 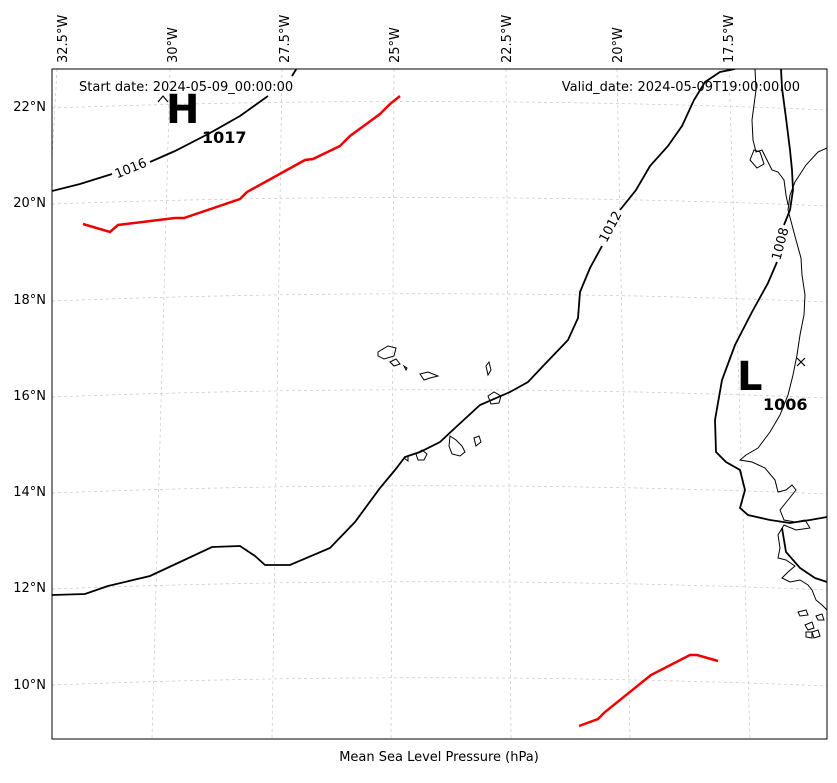 I want to click on low-center-marker, so click(x=801, y=362).